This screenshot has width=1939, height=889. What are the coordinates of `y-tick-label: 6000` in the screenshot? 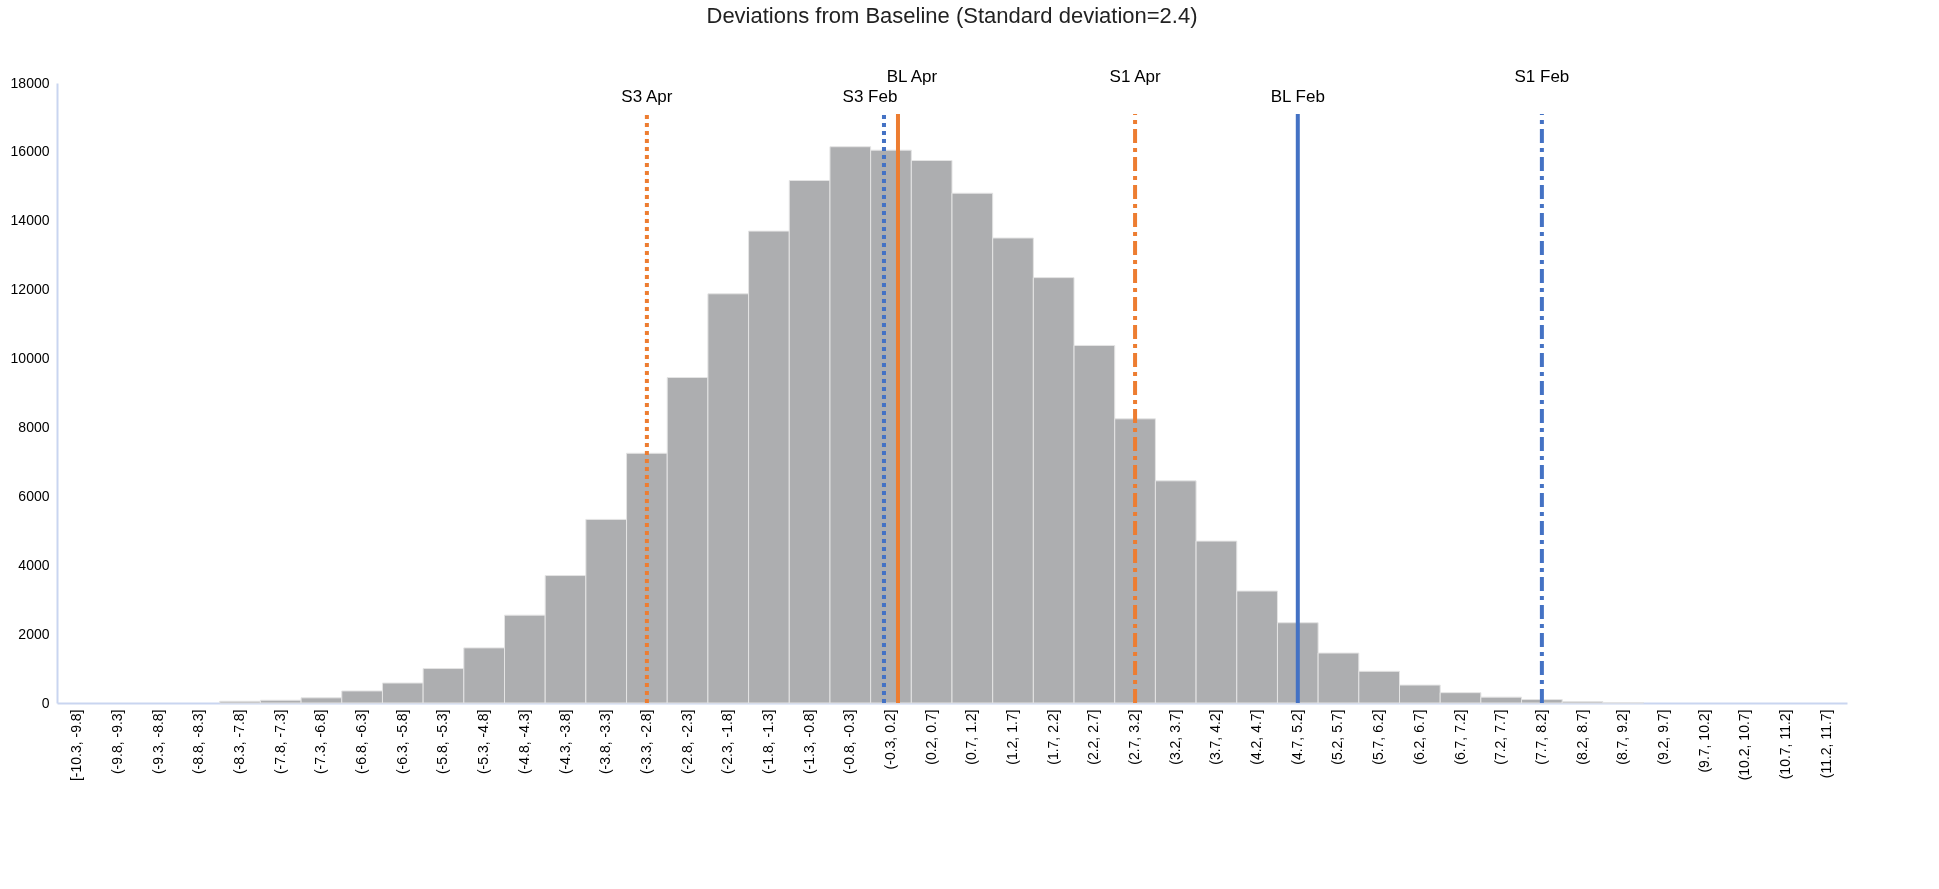 It's located at (34, 495).